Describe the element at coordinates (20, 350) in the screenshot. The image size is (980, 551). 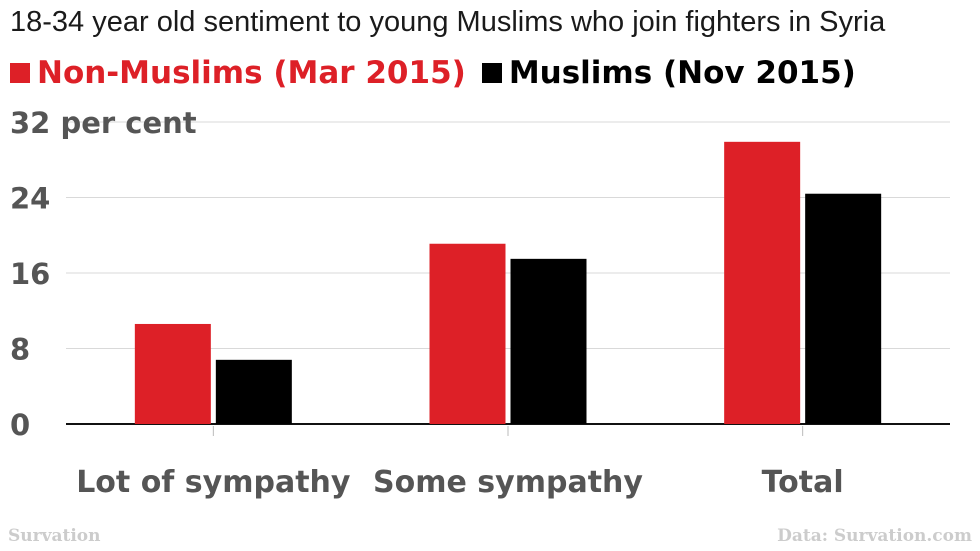
I see `y-tick-label: 8` at that location.